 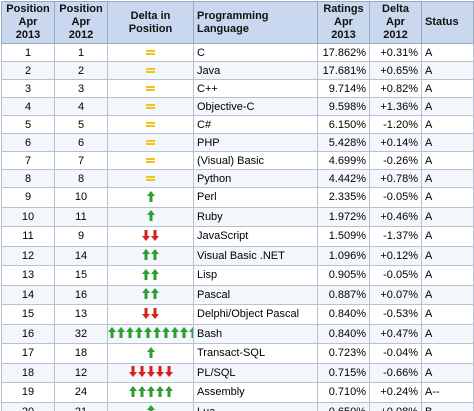 What do you see at coordinates (255, 106) in the screenshot?
I see `programming-language-cell: Objective-C` at bounding box center [255, 106].